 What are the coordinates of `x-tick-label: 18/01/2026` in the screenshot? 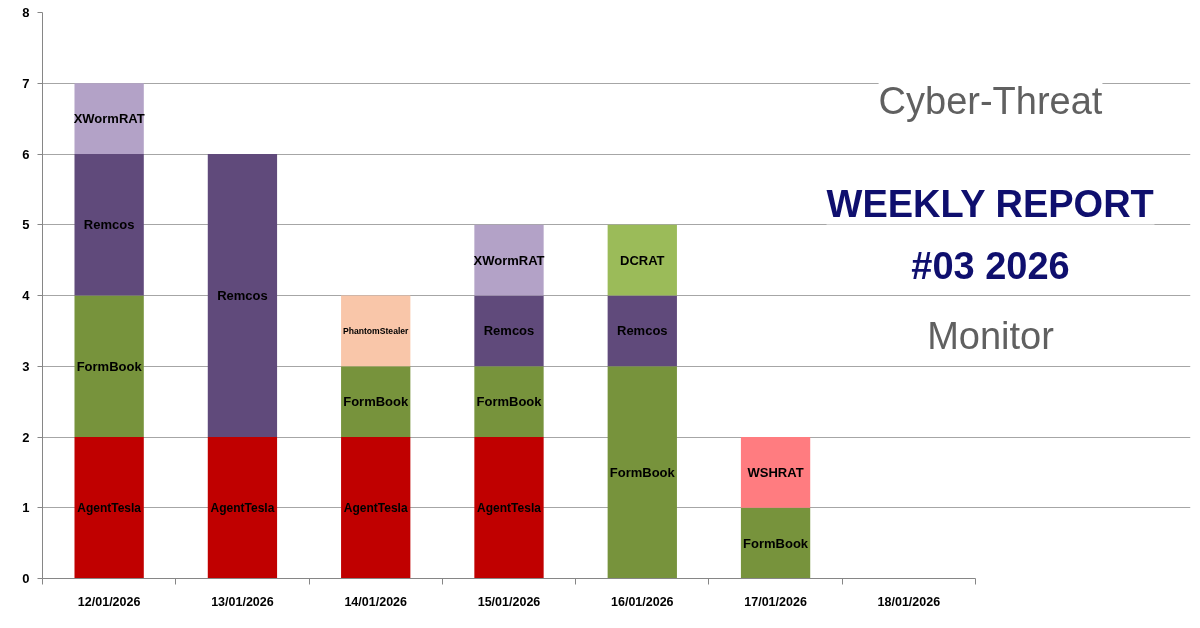 It's located at (909, 601).